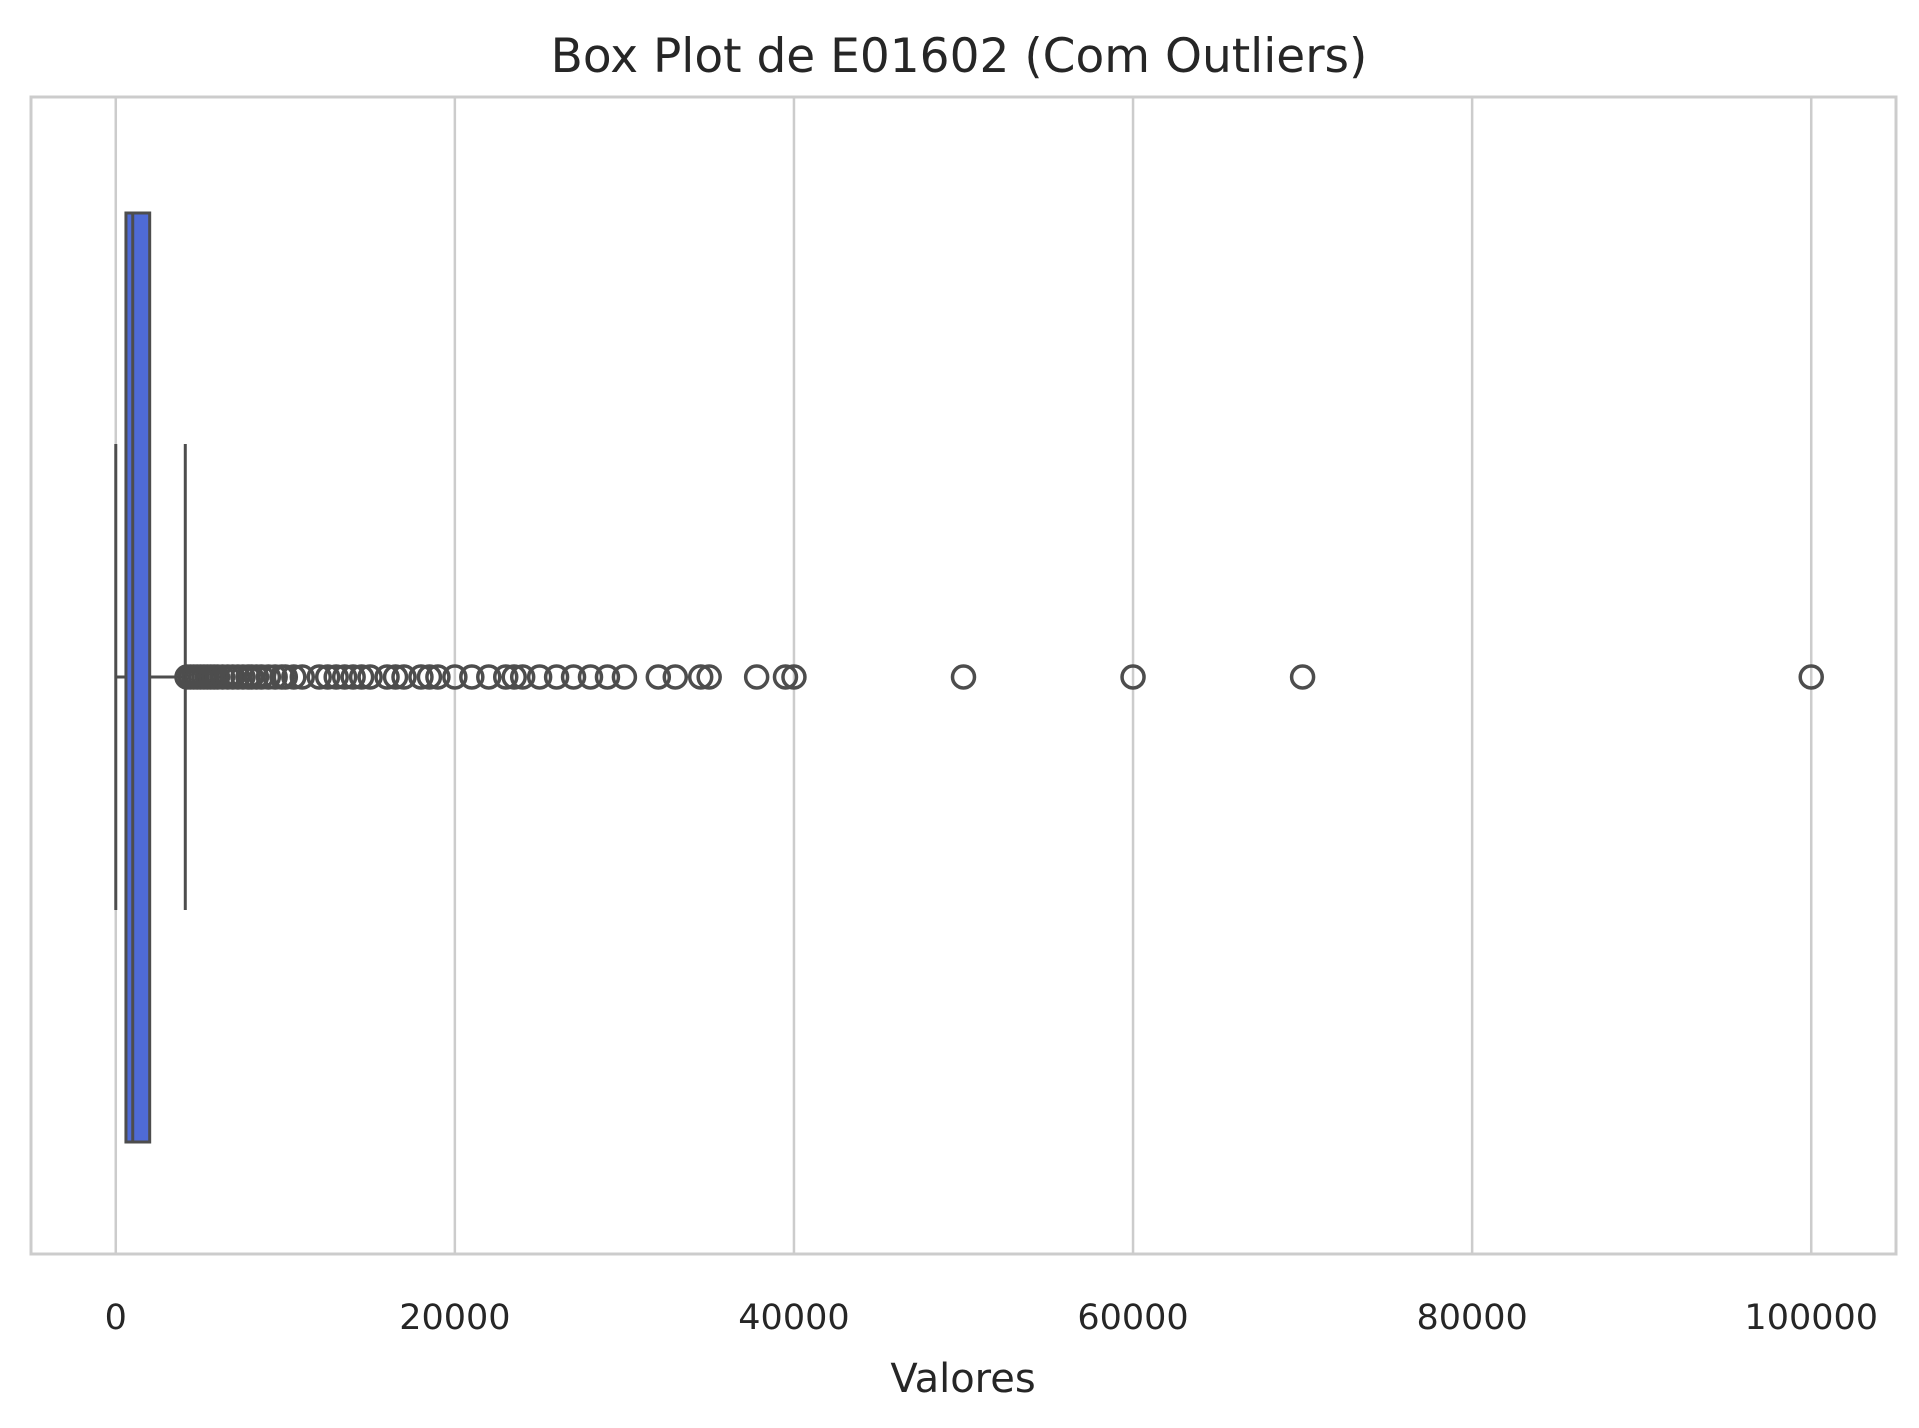  What do you see at coordinates (991, 1318) in the screenshot?
I see `tick-layer: 0 20000 40000 60000 80000 100000` at bounding box center [991, 1318].